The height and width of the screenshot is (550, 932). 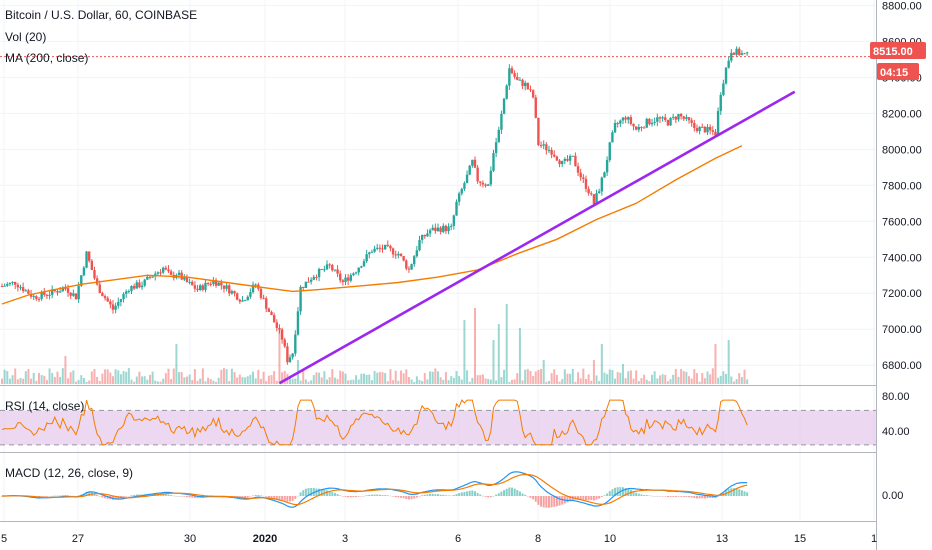 What do you see at coordinates (101, 15) in the screenshot?
I see `symbol-title: Bitcoin / U.S. Dollar, 60, COINBASE` at bounding box center [101, 15].